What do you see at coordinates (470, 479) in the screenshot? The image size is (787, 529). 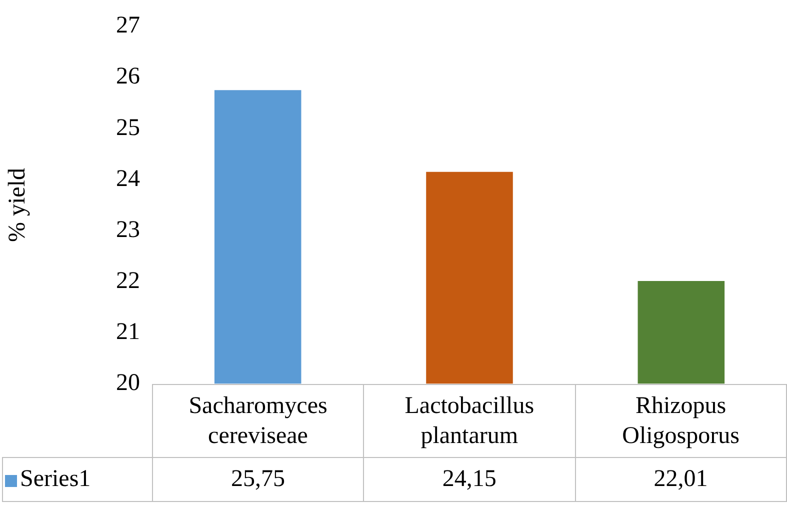 I see `data-label: 24,15` at bounding box center [470, 479].